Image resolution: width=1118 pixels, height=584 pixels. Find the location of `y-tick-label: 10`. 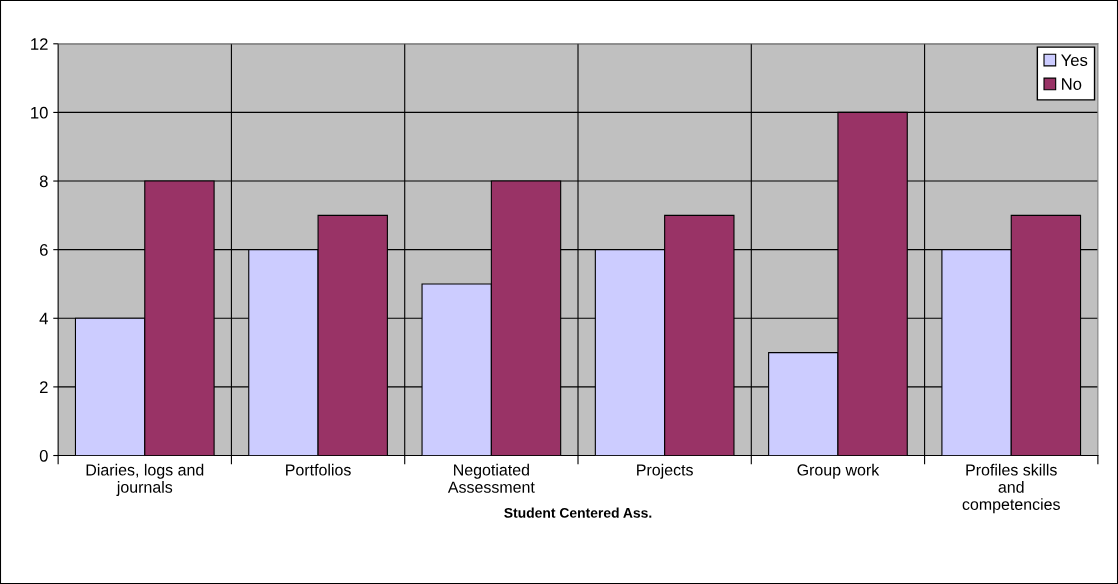

y-tick-label: 10 is located at coordinates (39, 112).